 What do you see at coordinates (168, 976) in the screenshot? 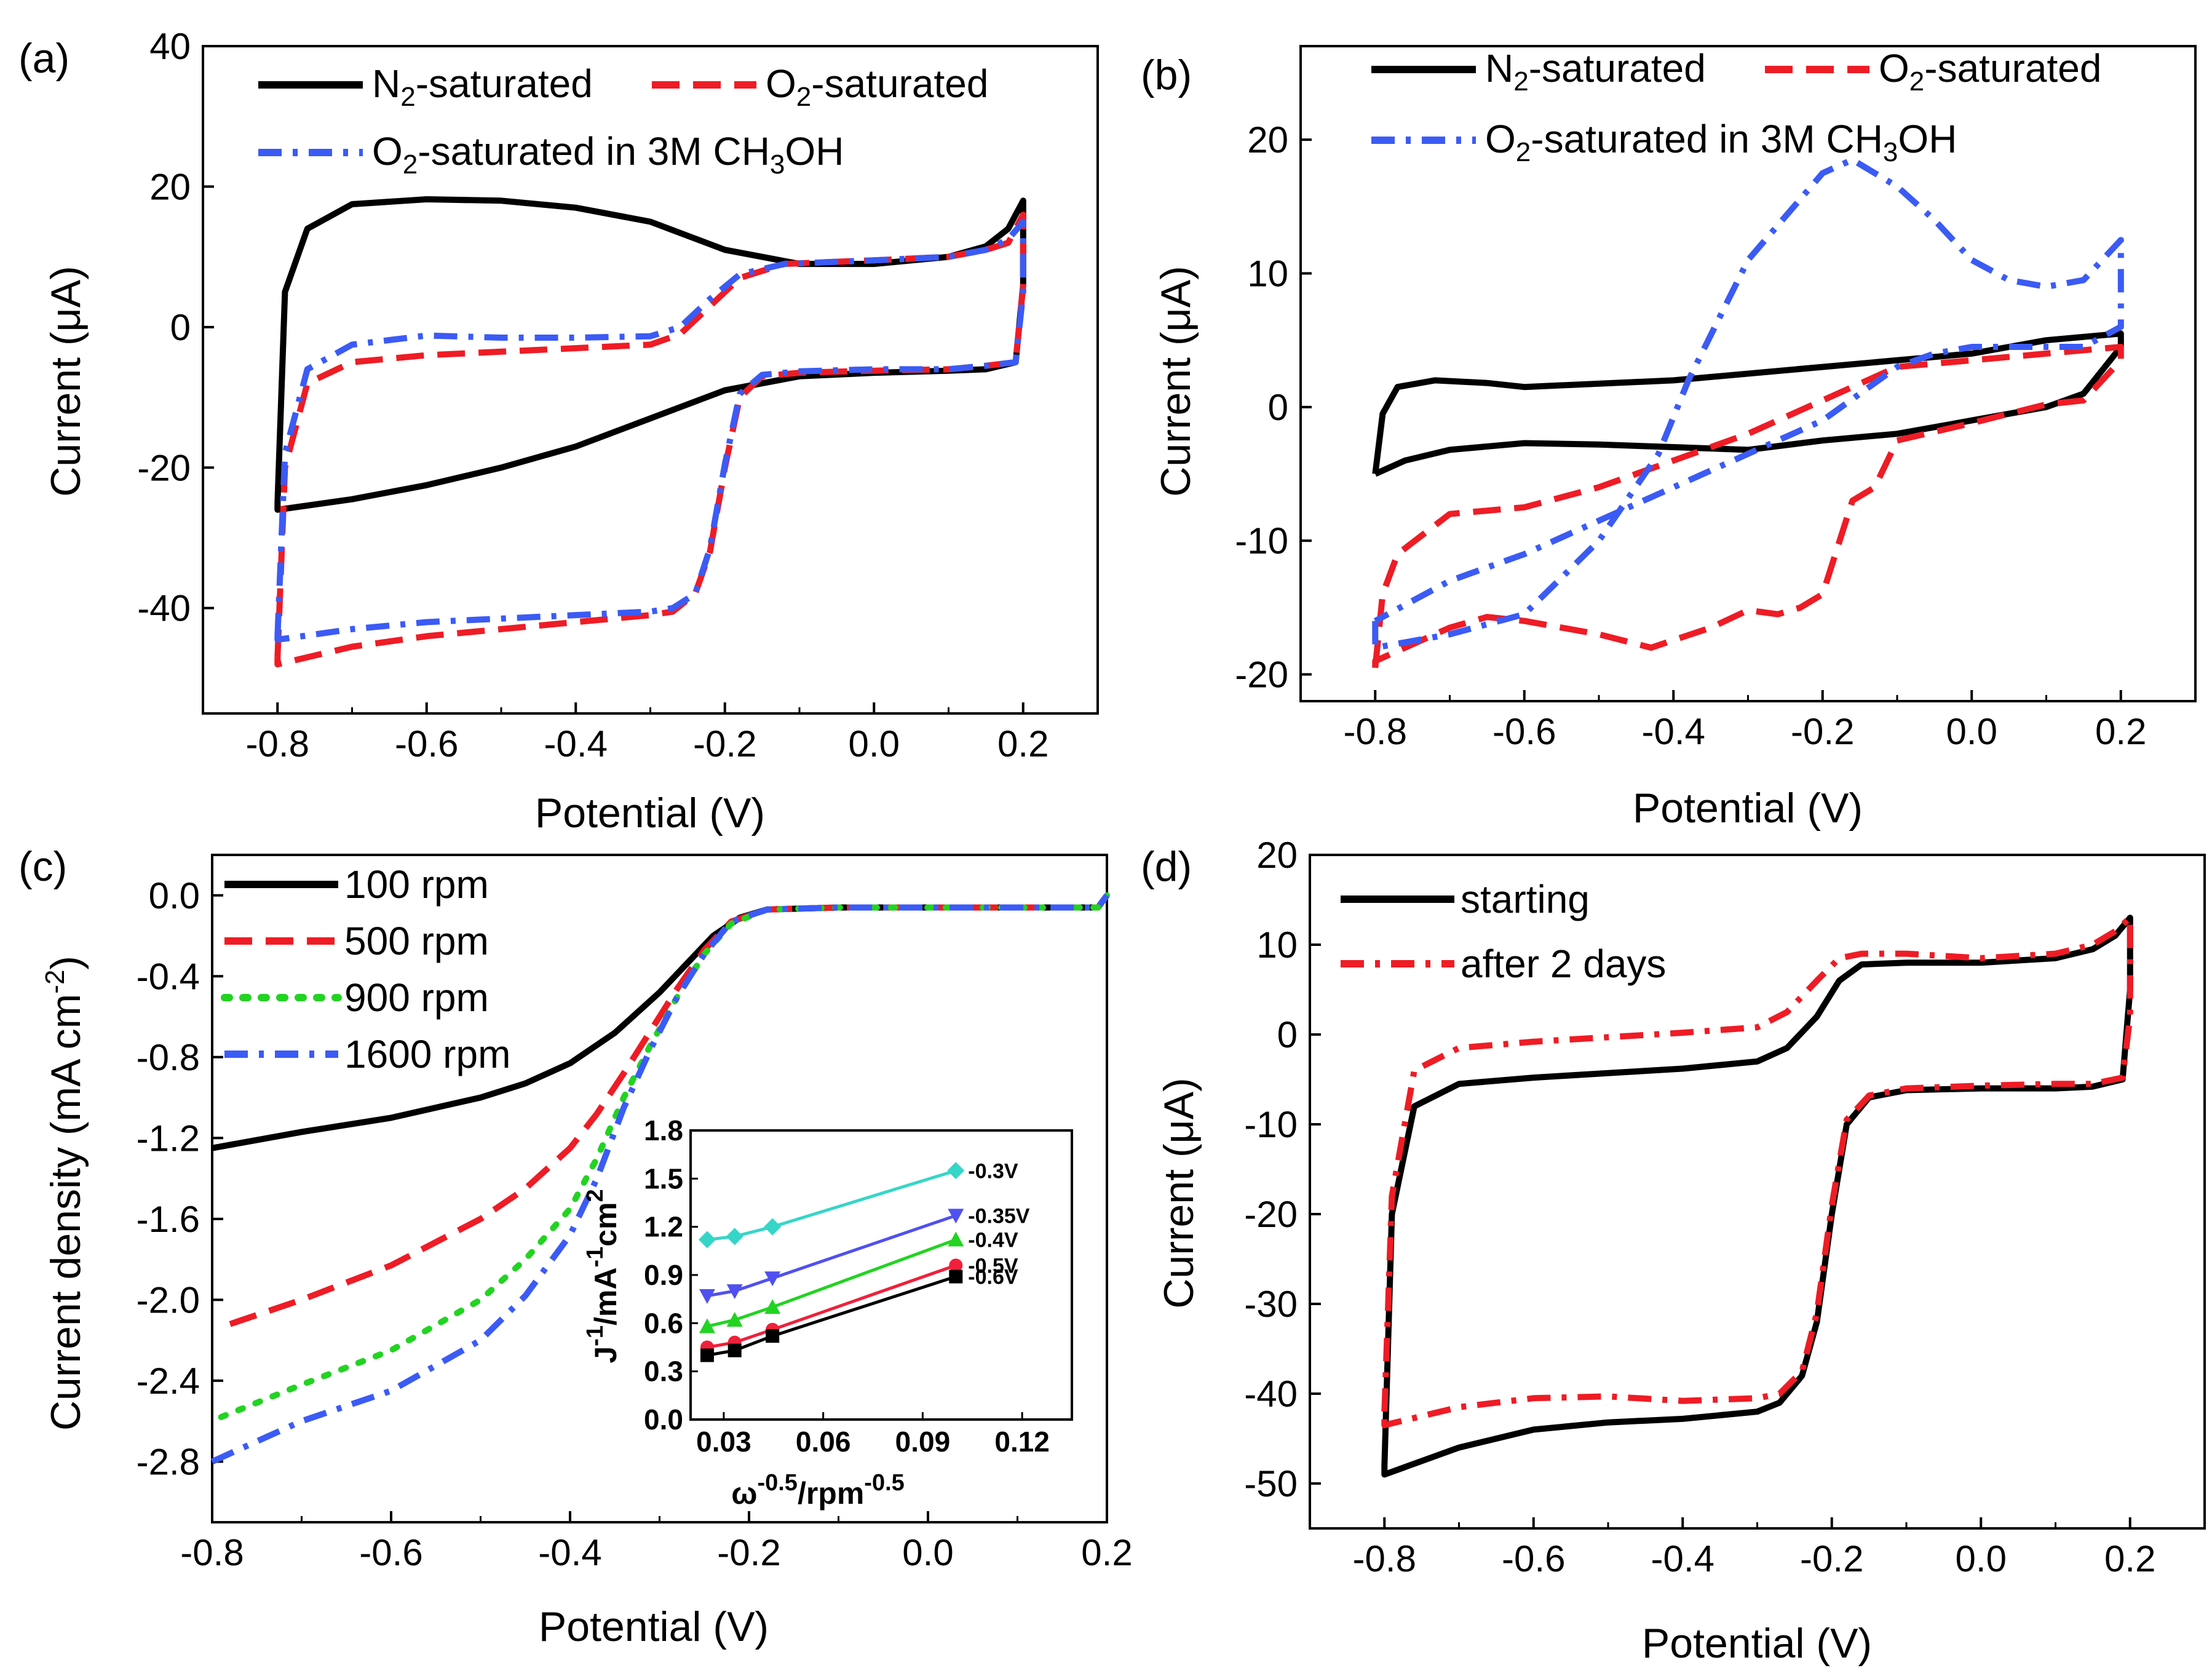
I see `y-tick-label: -0.4` at bounding box center [168, 976].